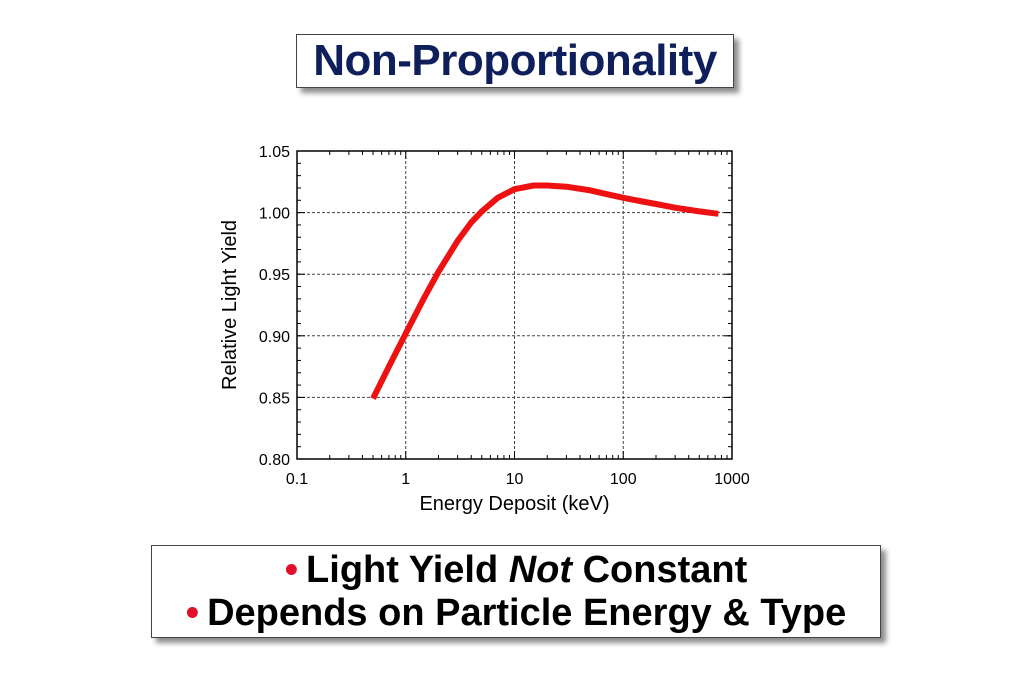 This screenshot has width=1023, height=682. Describe the element at coordinates (274, 337) in the screenshot. I see `y-tick-label: 0.90` at that location.